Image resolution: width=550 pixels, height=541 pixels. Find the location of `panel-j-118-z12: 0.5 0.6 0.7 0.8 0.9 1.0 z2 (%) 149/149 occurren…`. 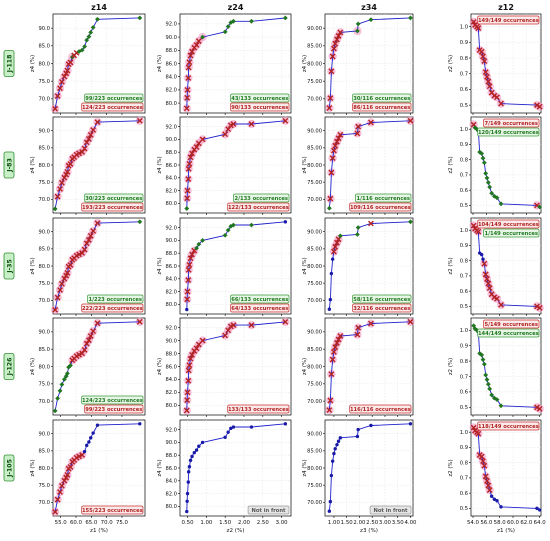

panel-j-118-z12: 0.5 0.6 0.7 0.8 0.9 1.0 z2 (%) 149/149 occurren… is located at coordinates (496, 64).